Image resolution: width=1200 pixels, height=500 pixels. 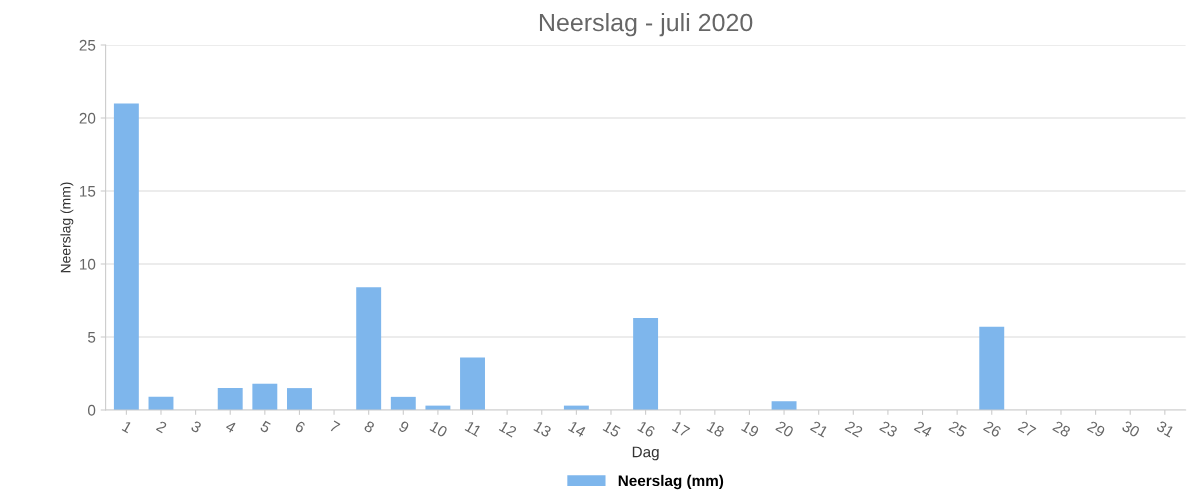 What do you see at coordinates (127, 427) in the screenshot?
I see `x-tick-label: 1` at bounding box center [127, 427].